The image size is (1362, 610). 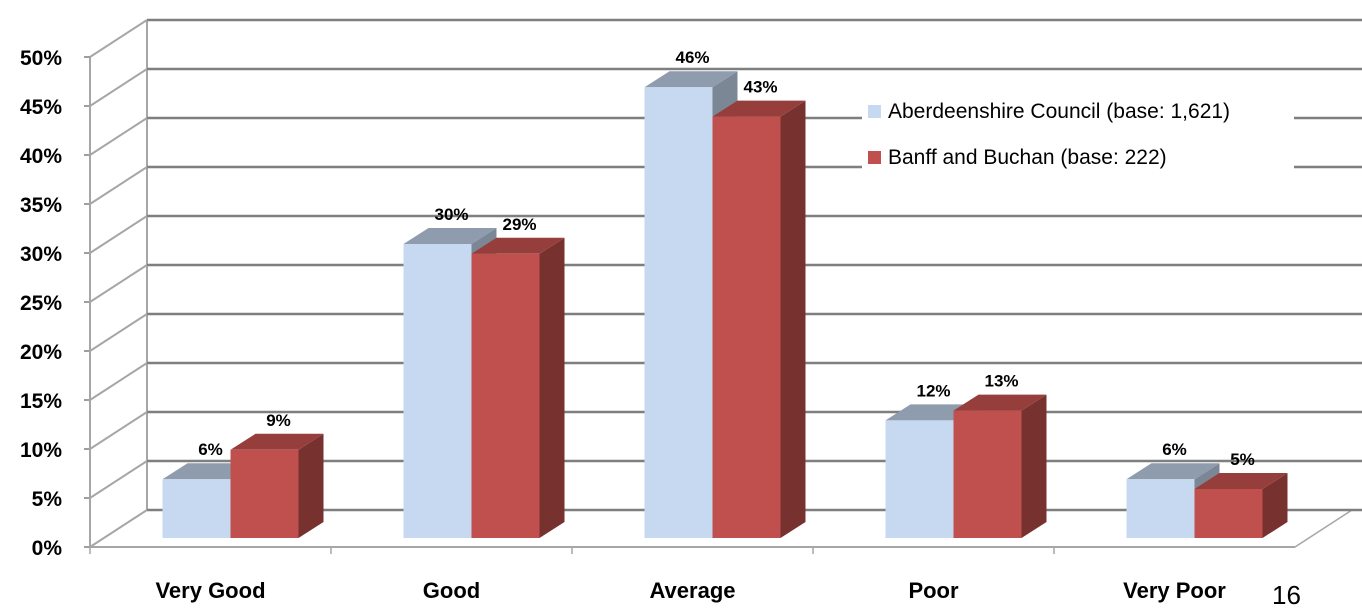 I want to click on y-tick-label: 30%, so click(x=41, y=254).